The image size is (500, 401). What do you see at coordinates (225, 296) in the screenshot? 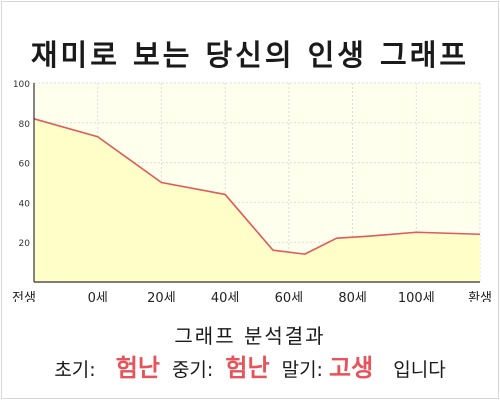
I see `x-tick-label: 40세` at bounding box center [225, 296].